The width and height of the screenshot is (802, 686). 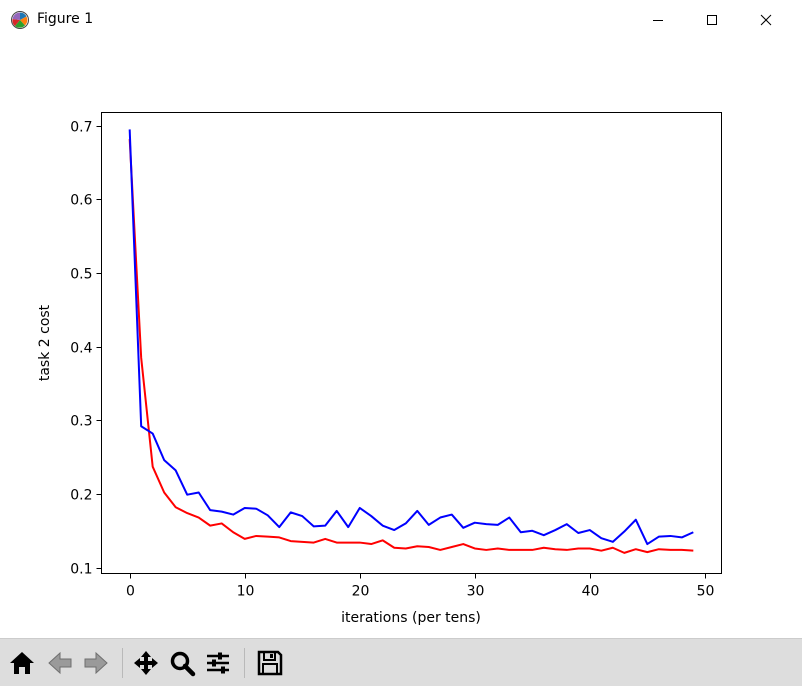 What do you see at coordinates (476, 592) in the screenshot?
I see `x-tick-label: 30` at bounding box center [476, 592].